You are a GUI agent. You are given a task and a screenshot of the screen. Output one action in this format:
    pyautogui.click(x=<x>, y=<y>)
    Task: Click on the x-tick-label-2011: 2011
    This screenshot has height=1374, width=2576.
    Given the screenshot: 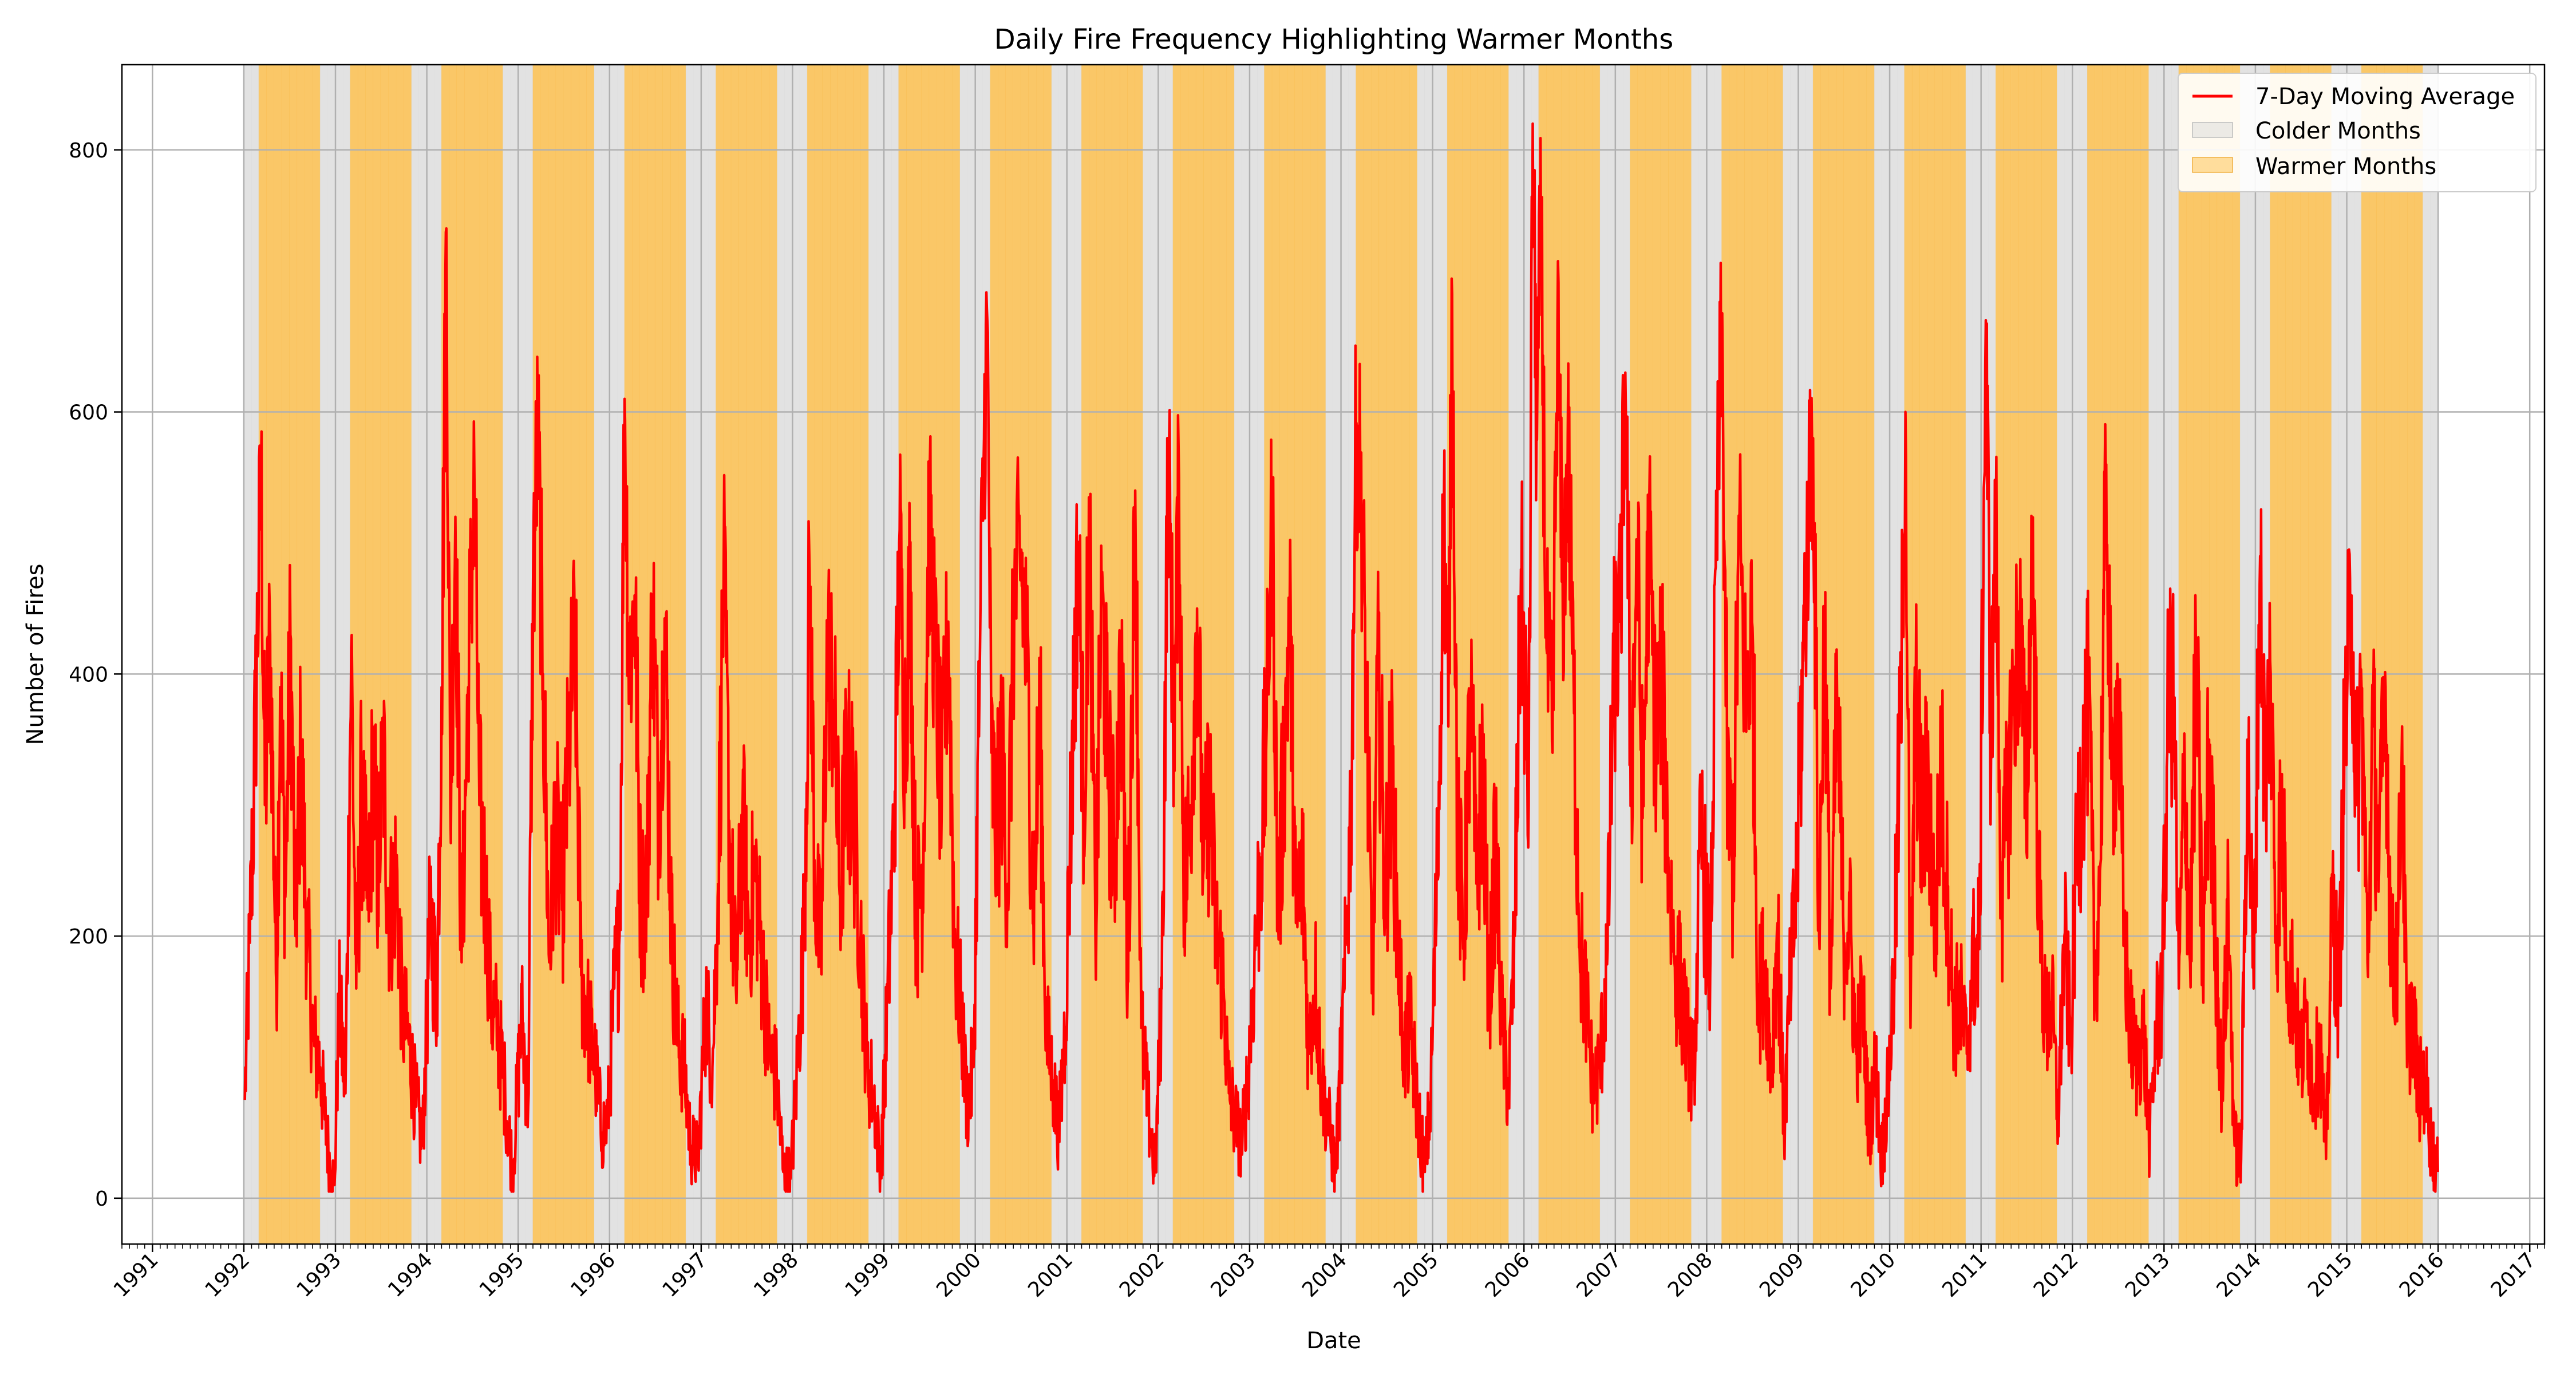 What is the action you would take?
    pyautogui.click(x=1965, y=1275)
    